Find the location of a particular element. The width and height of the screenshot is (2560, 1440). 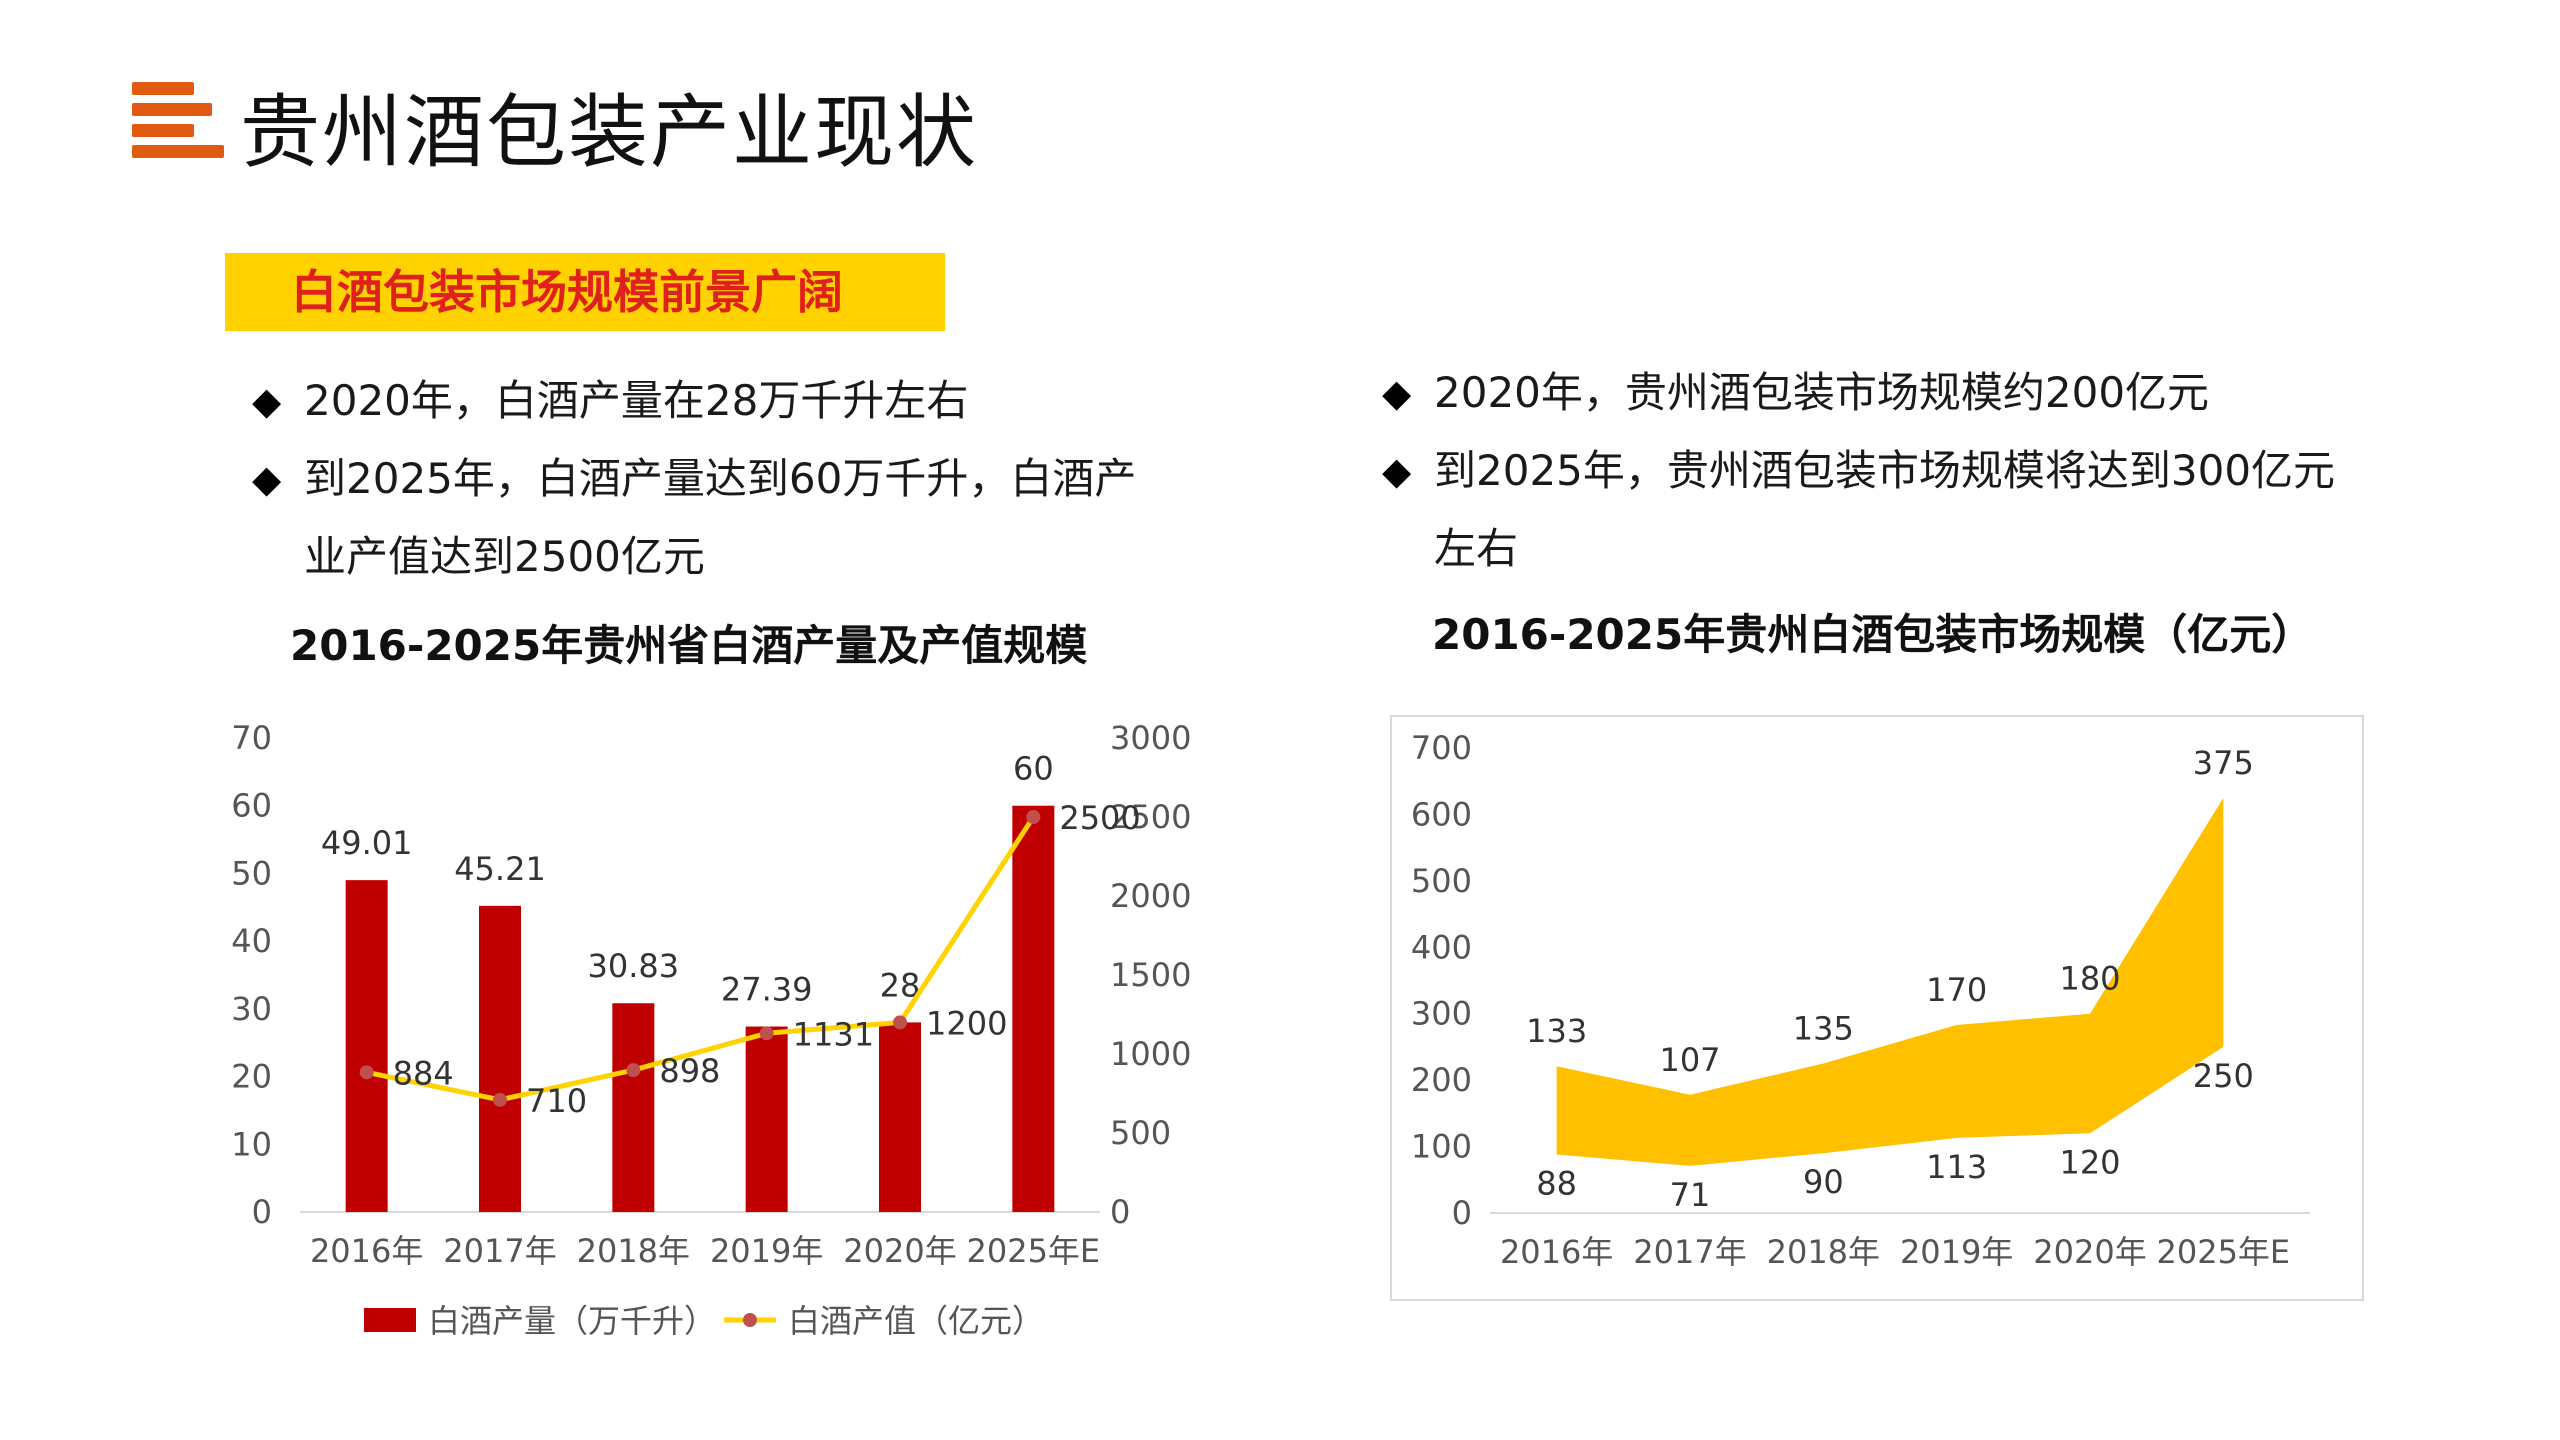

y-tick-label: 700 is located at coordinates (1441, 748).